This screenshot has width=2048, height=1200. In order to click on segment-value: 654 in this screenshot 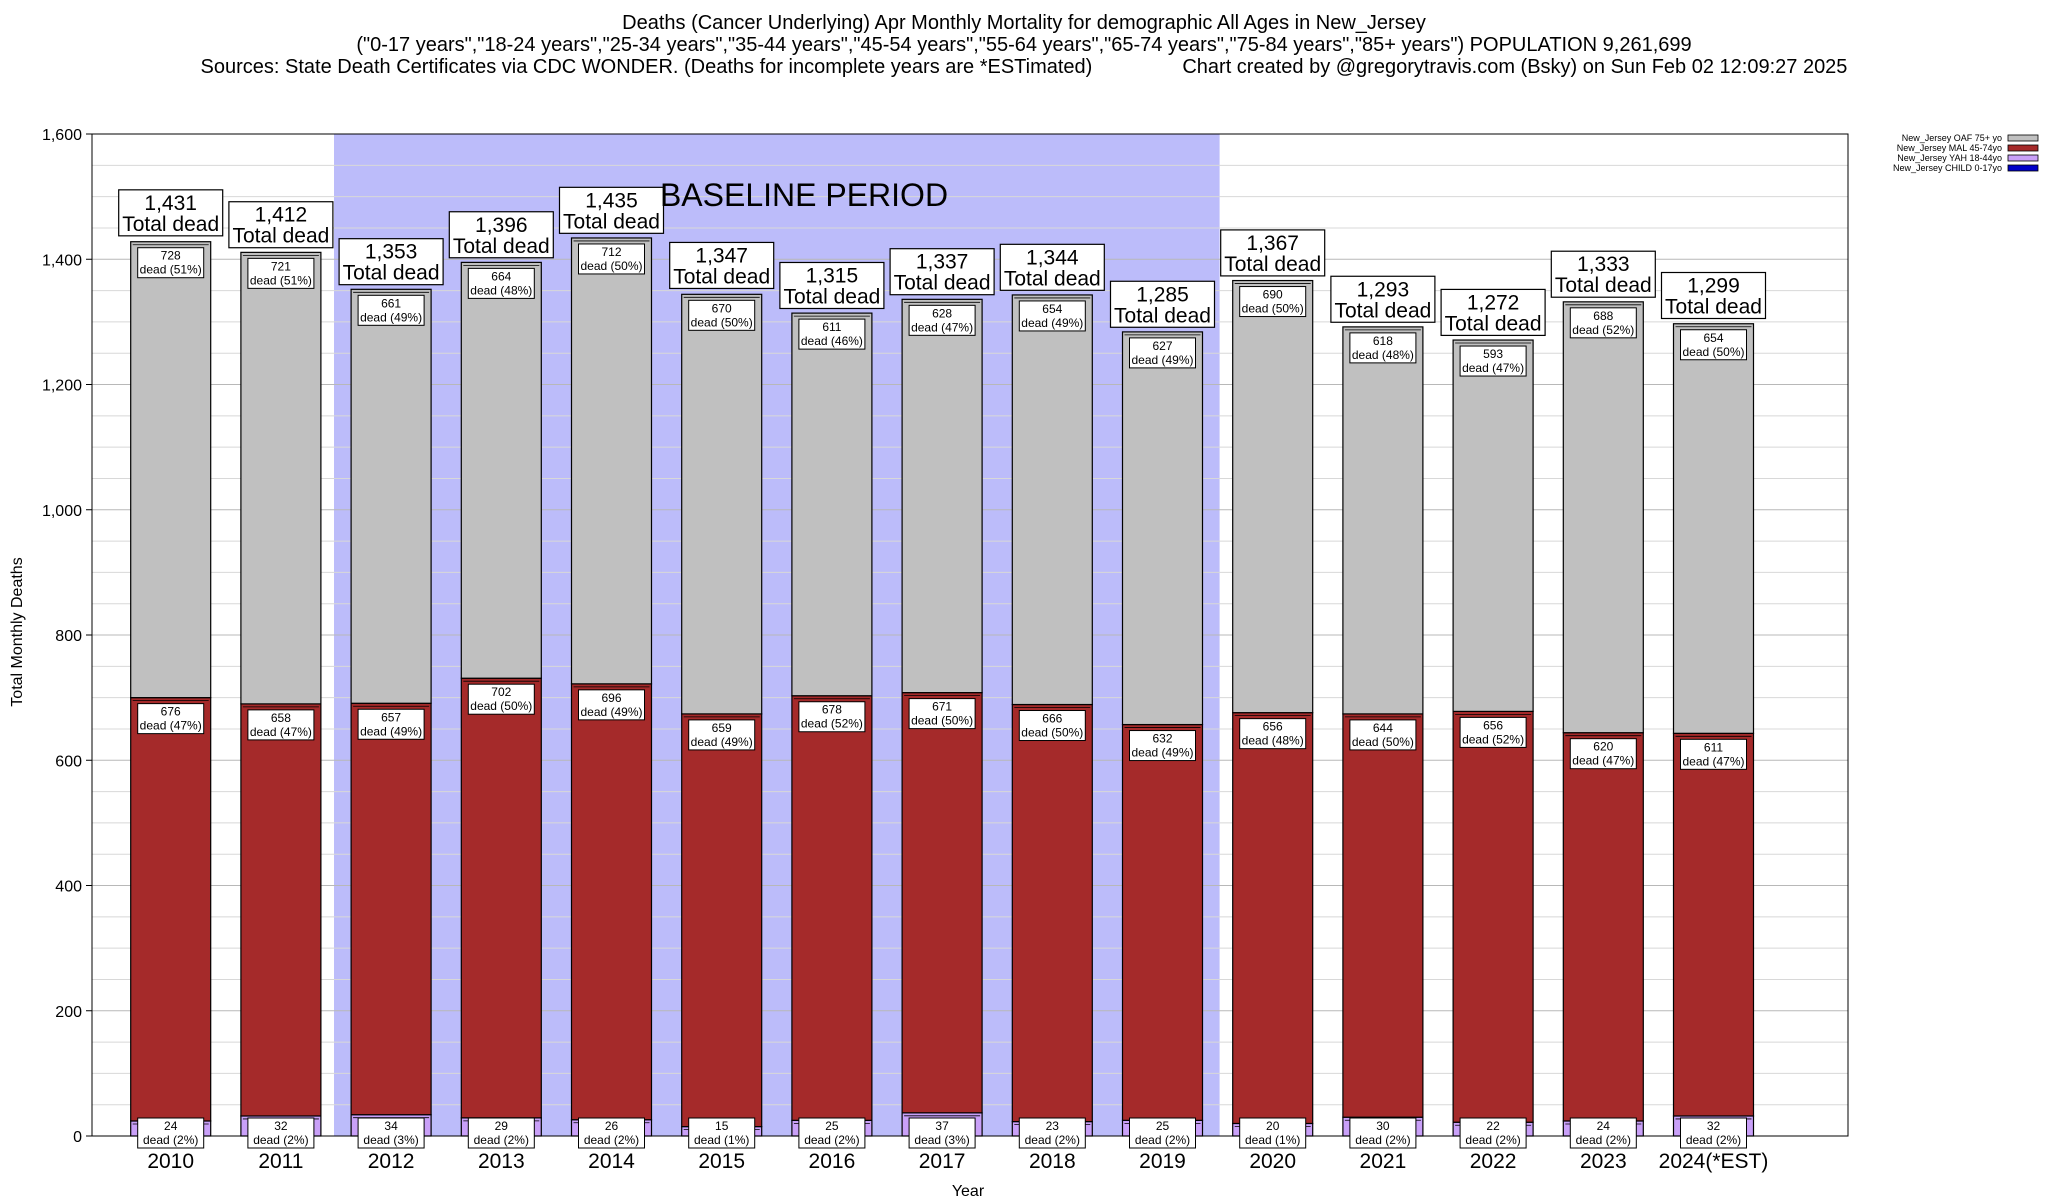, I will do `click(1052, 309)`.